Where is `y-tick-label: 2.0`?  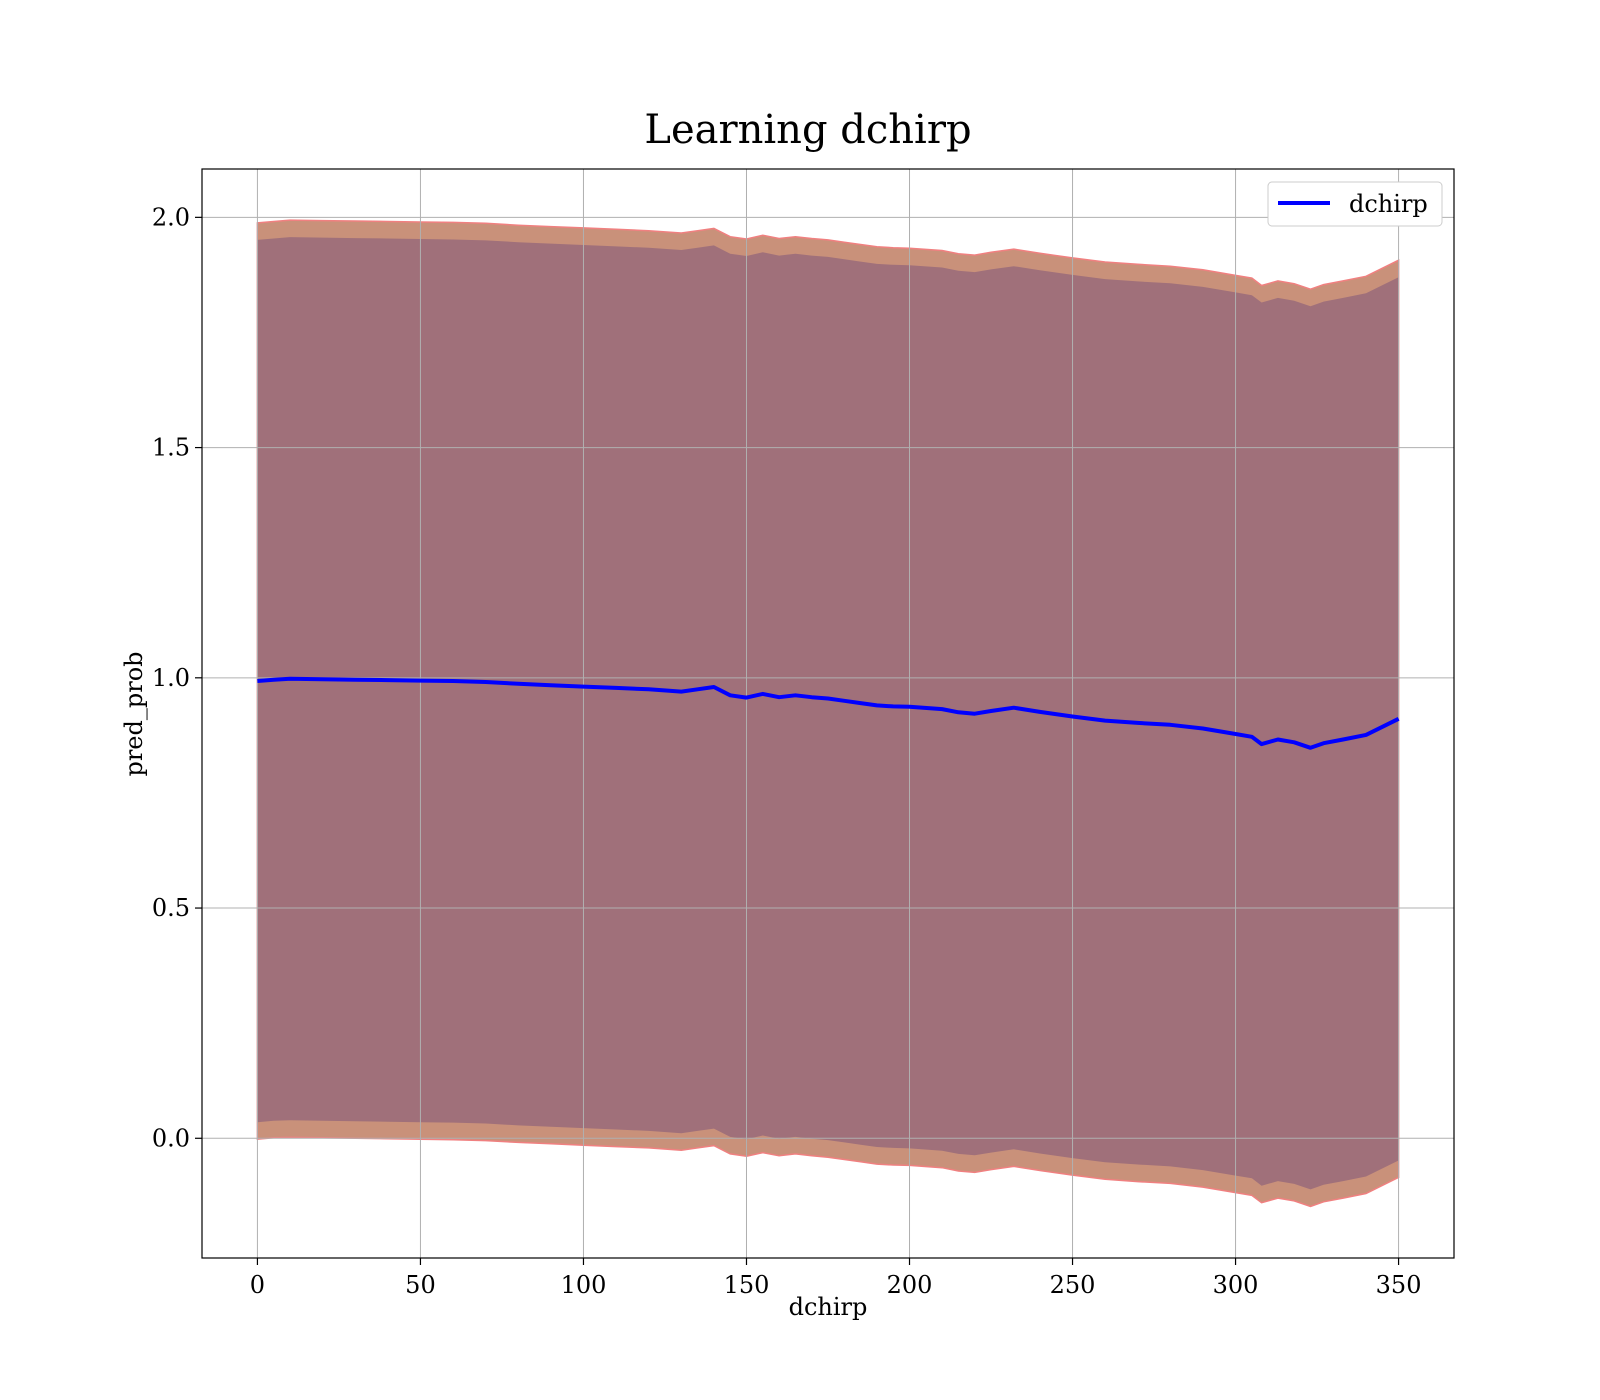
y-tick-label: 2.0 is located at coordinates (171, 217).